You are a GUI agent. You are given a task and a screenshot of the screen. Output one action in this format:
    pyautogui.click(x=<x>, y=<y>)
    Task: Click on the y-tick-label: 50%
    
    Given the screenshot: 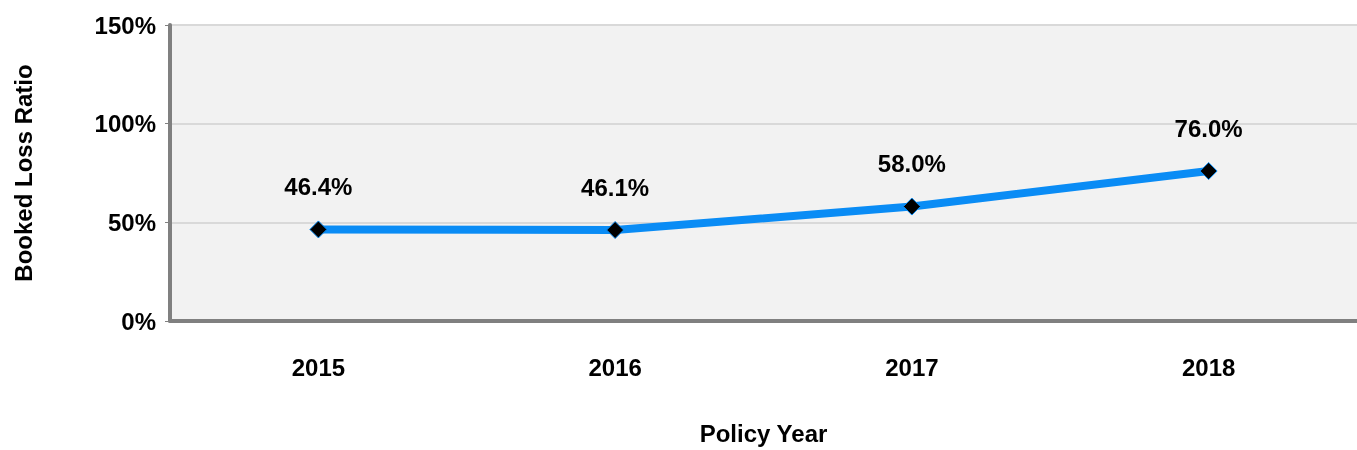 What is the action you would take?
    pyautogui.click(x=131, y=222)
    